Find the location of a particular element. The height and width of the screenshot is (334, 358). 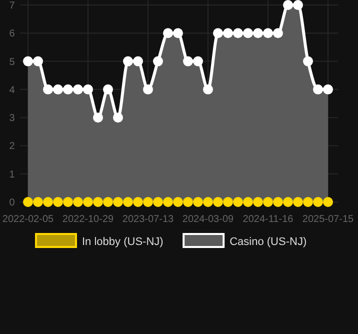

y-tick-label: 5 is located at coordinates (12, 62).